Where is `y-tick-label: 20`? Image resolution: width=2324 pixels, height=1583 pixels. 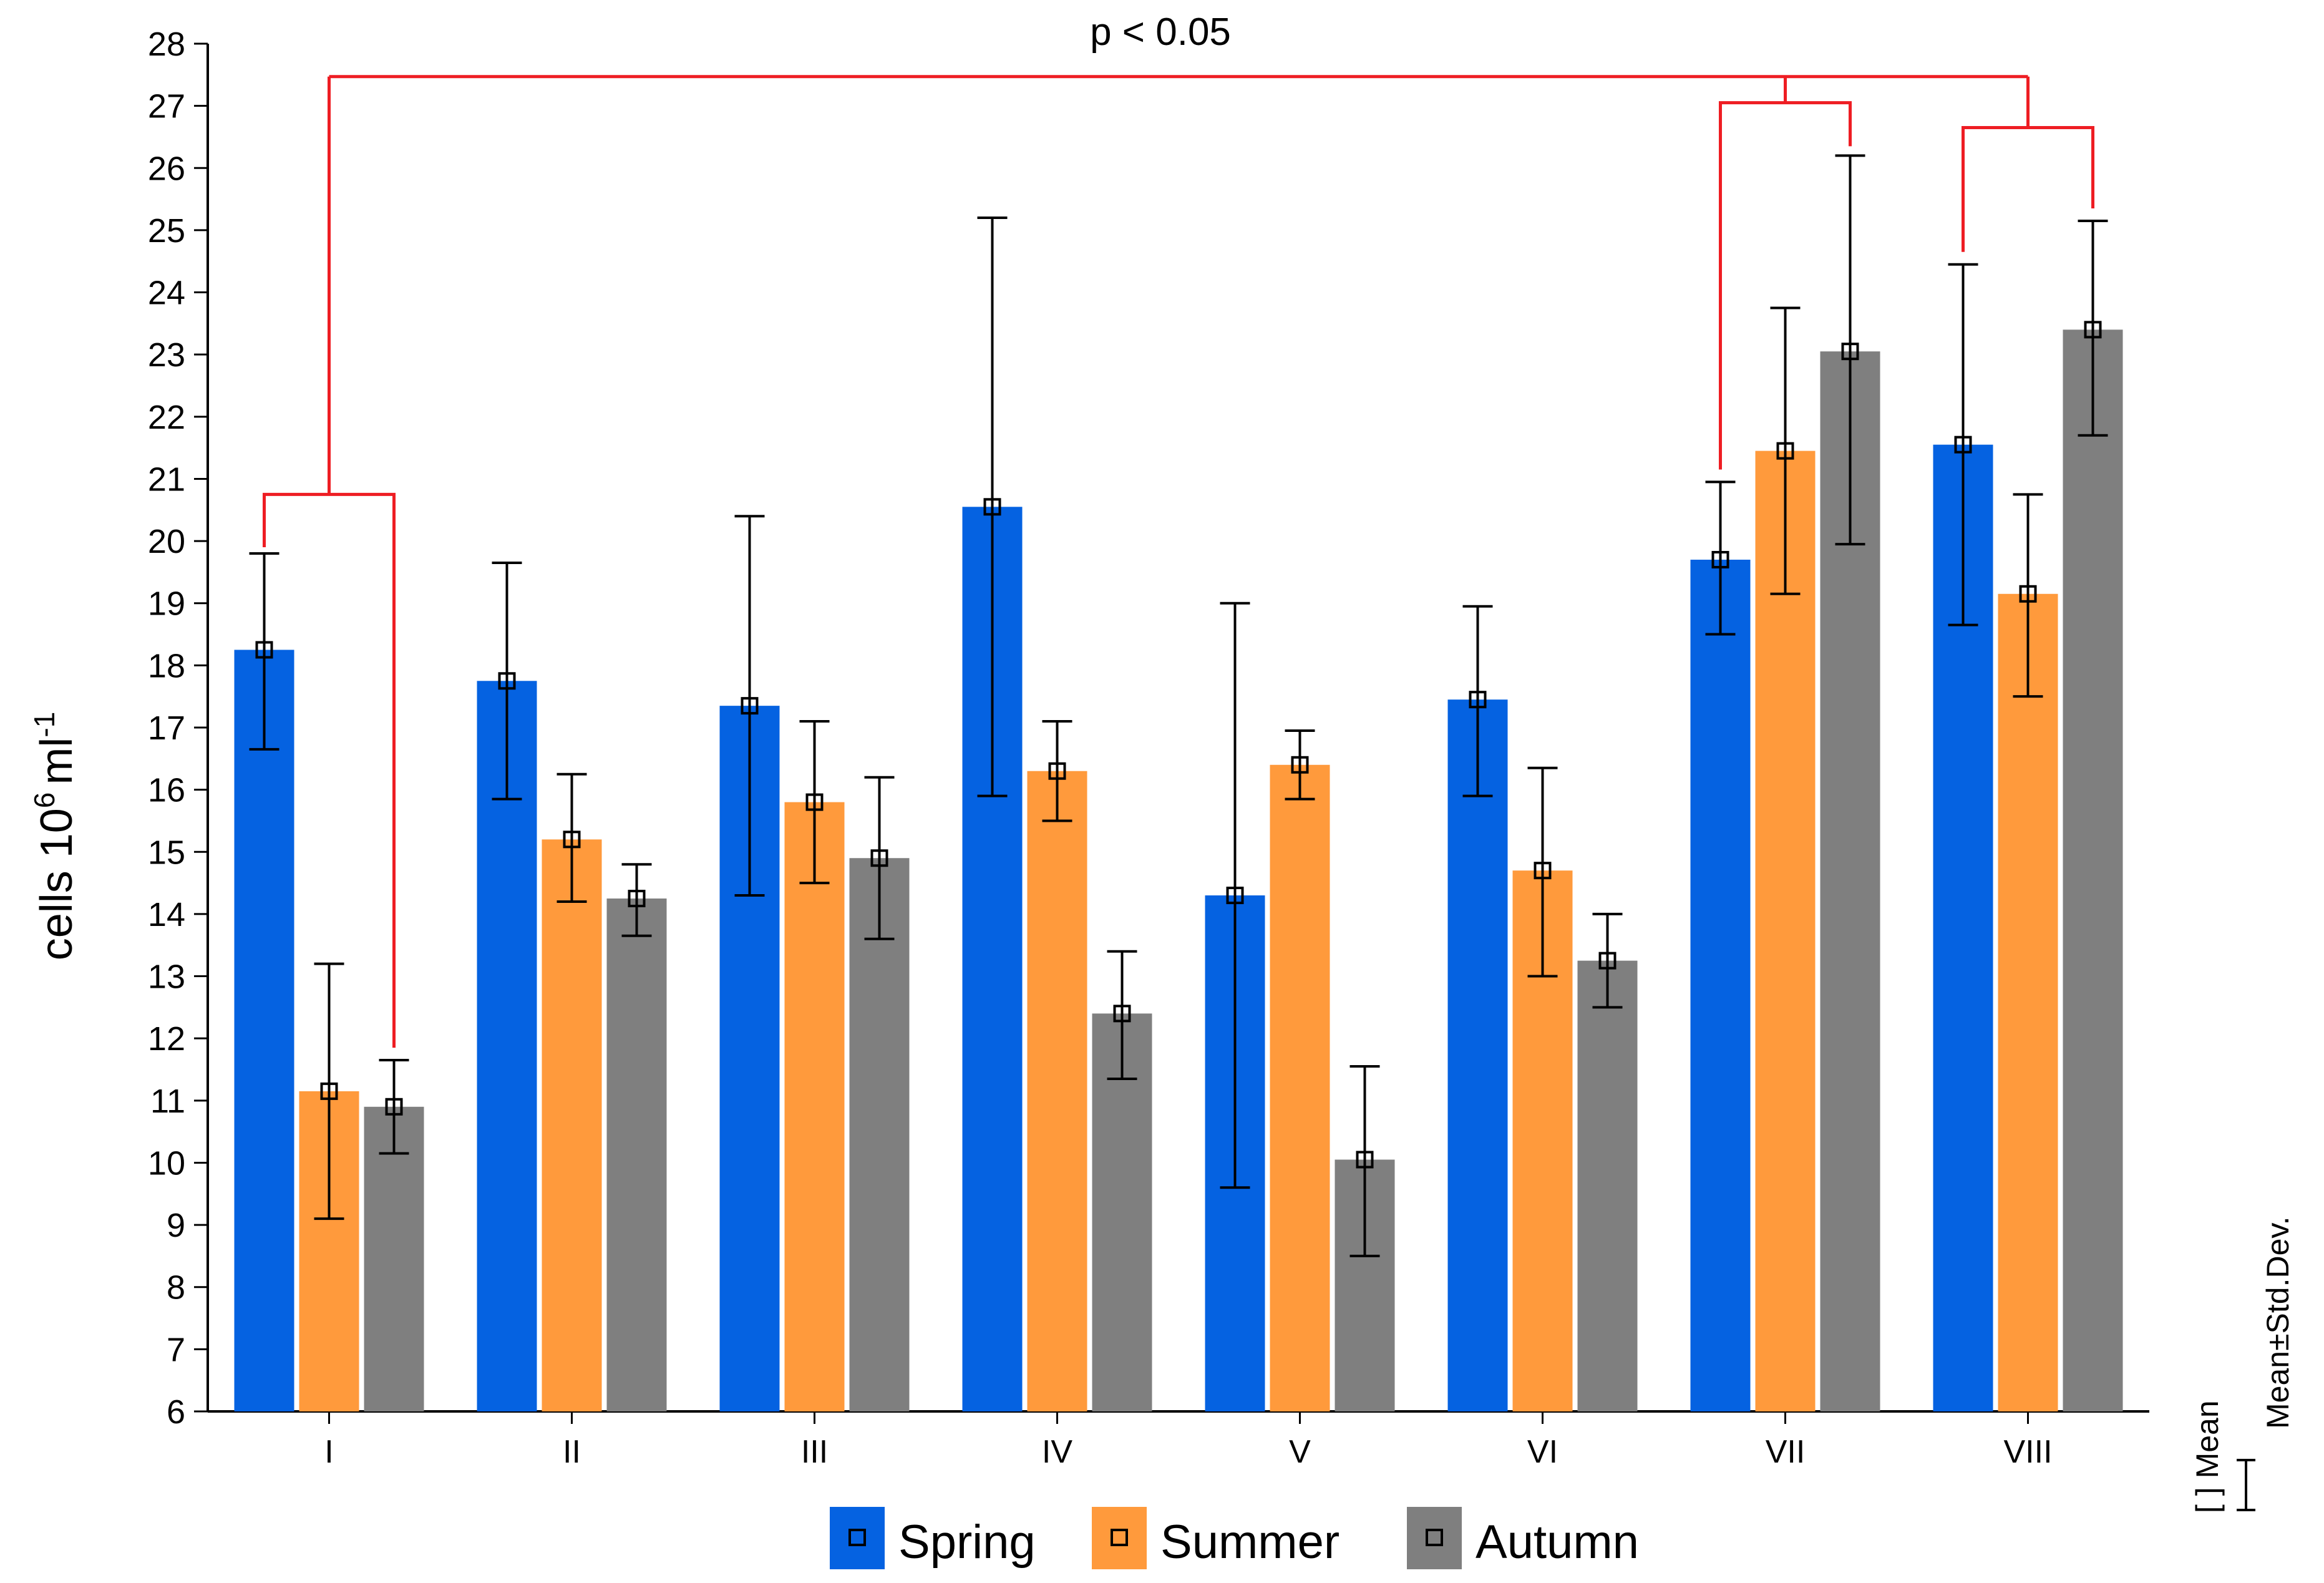
y-tick-label: 20 is located at coordinates (166, 541).